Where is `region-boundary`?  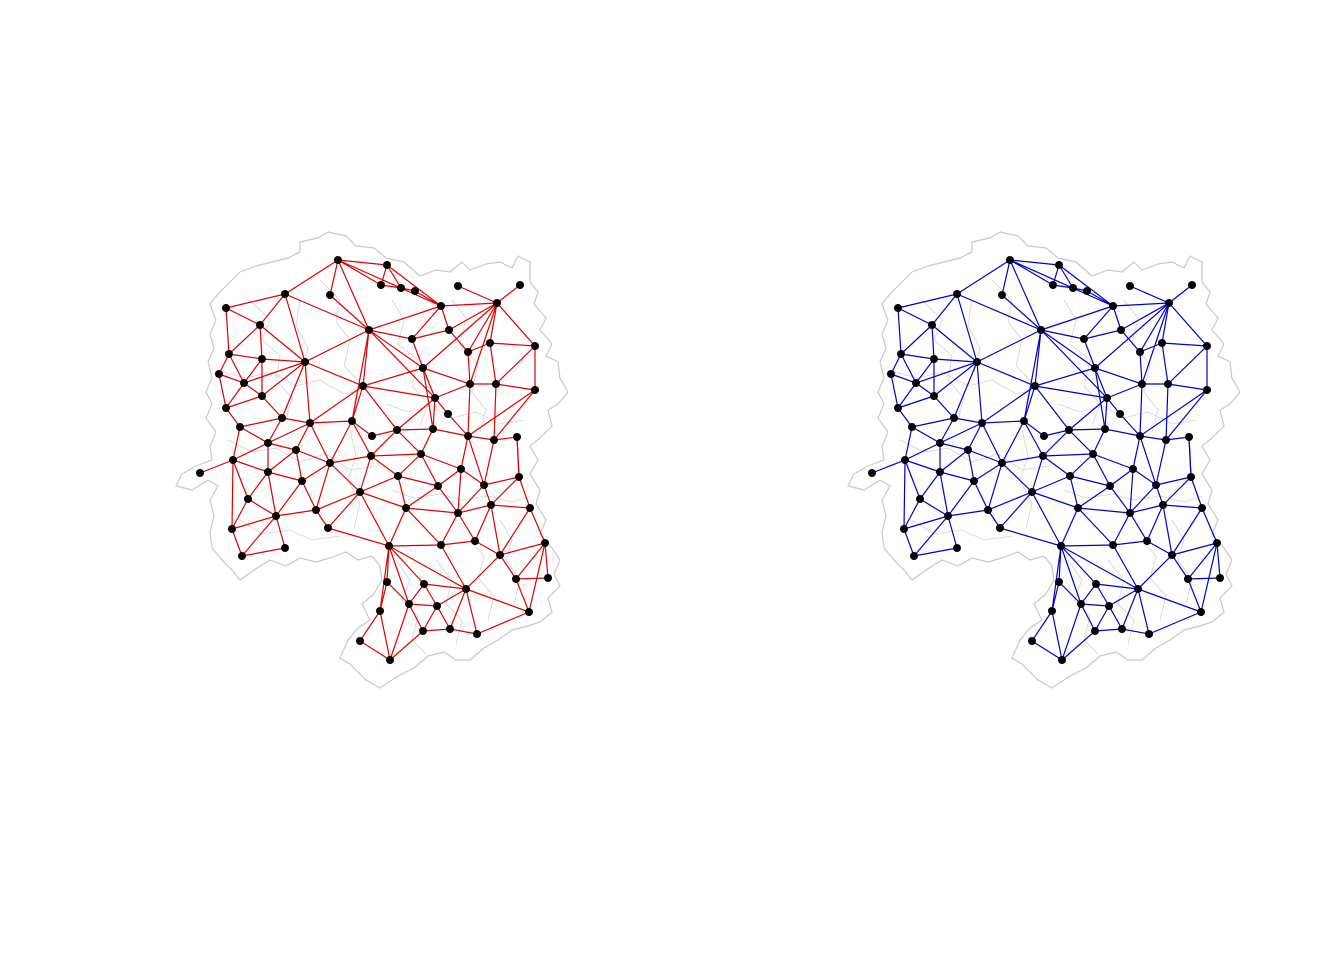
region-boundary is located at coordinates (1044, 460).